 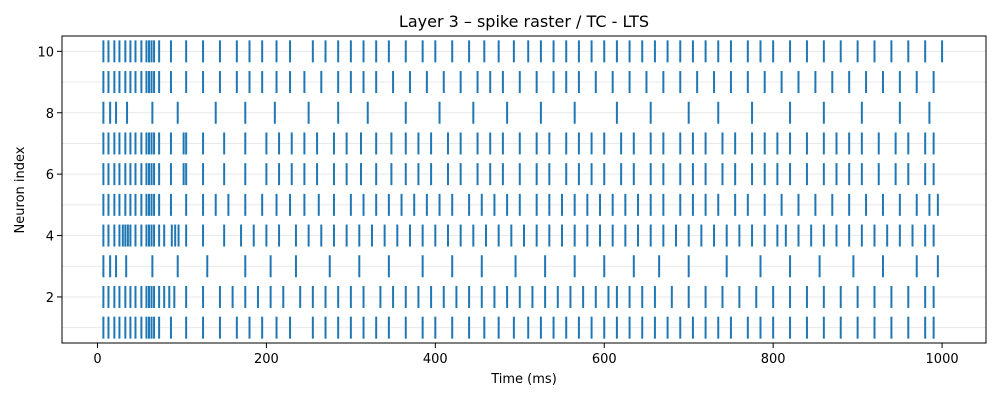 What do you see at coordinates (45, 52) in the screenshot?
I see `y-tick-label-10: 10` at bounding box center [45, 52].